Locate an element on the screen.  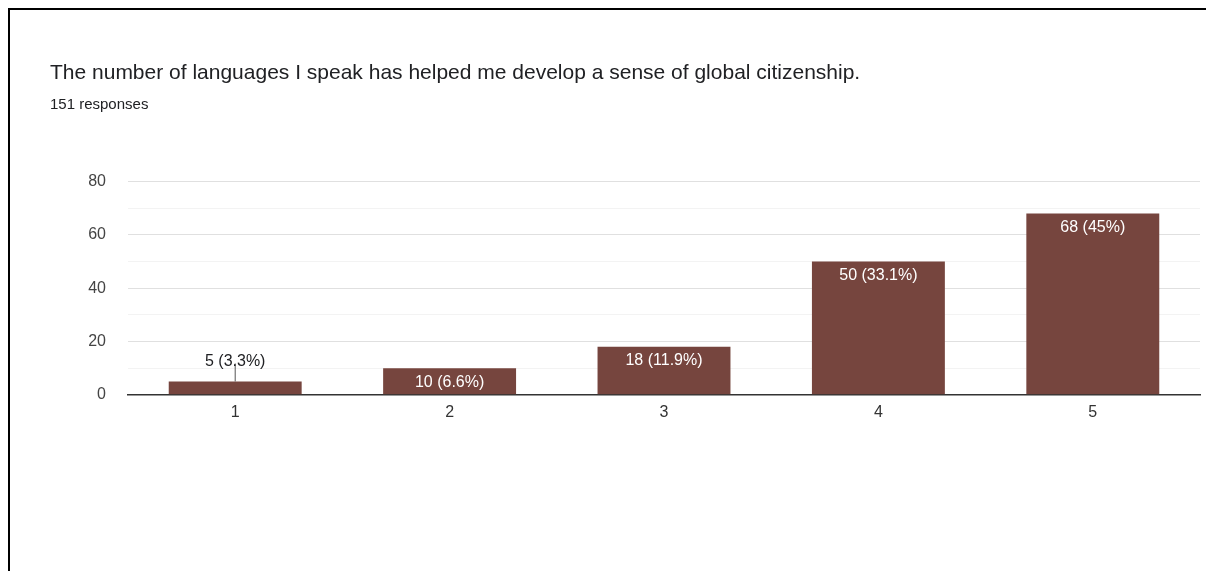
x-tick-label: 5 is located at coordinates (1093, 411).